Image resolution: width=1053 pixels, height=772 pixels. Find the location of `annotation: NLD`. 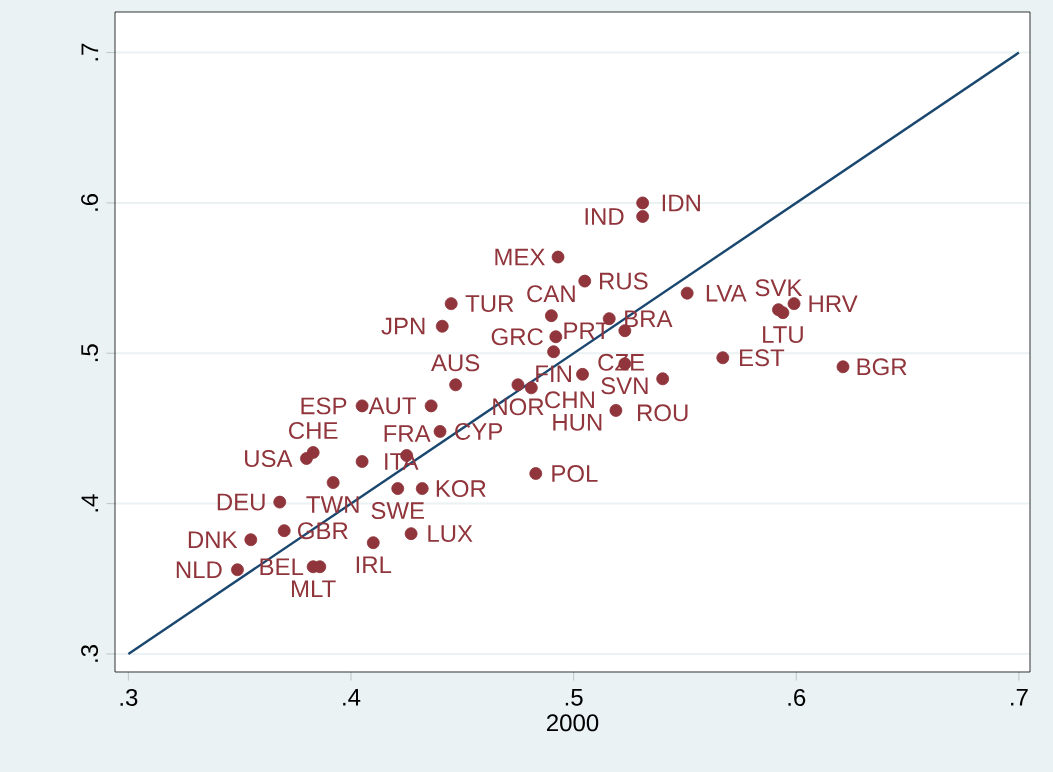

annotation: NLD is located at coordinates (199, 570).